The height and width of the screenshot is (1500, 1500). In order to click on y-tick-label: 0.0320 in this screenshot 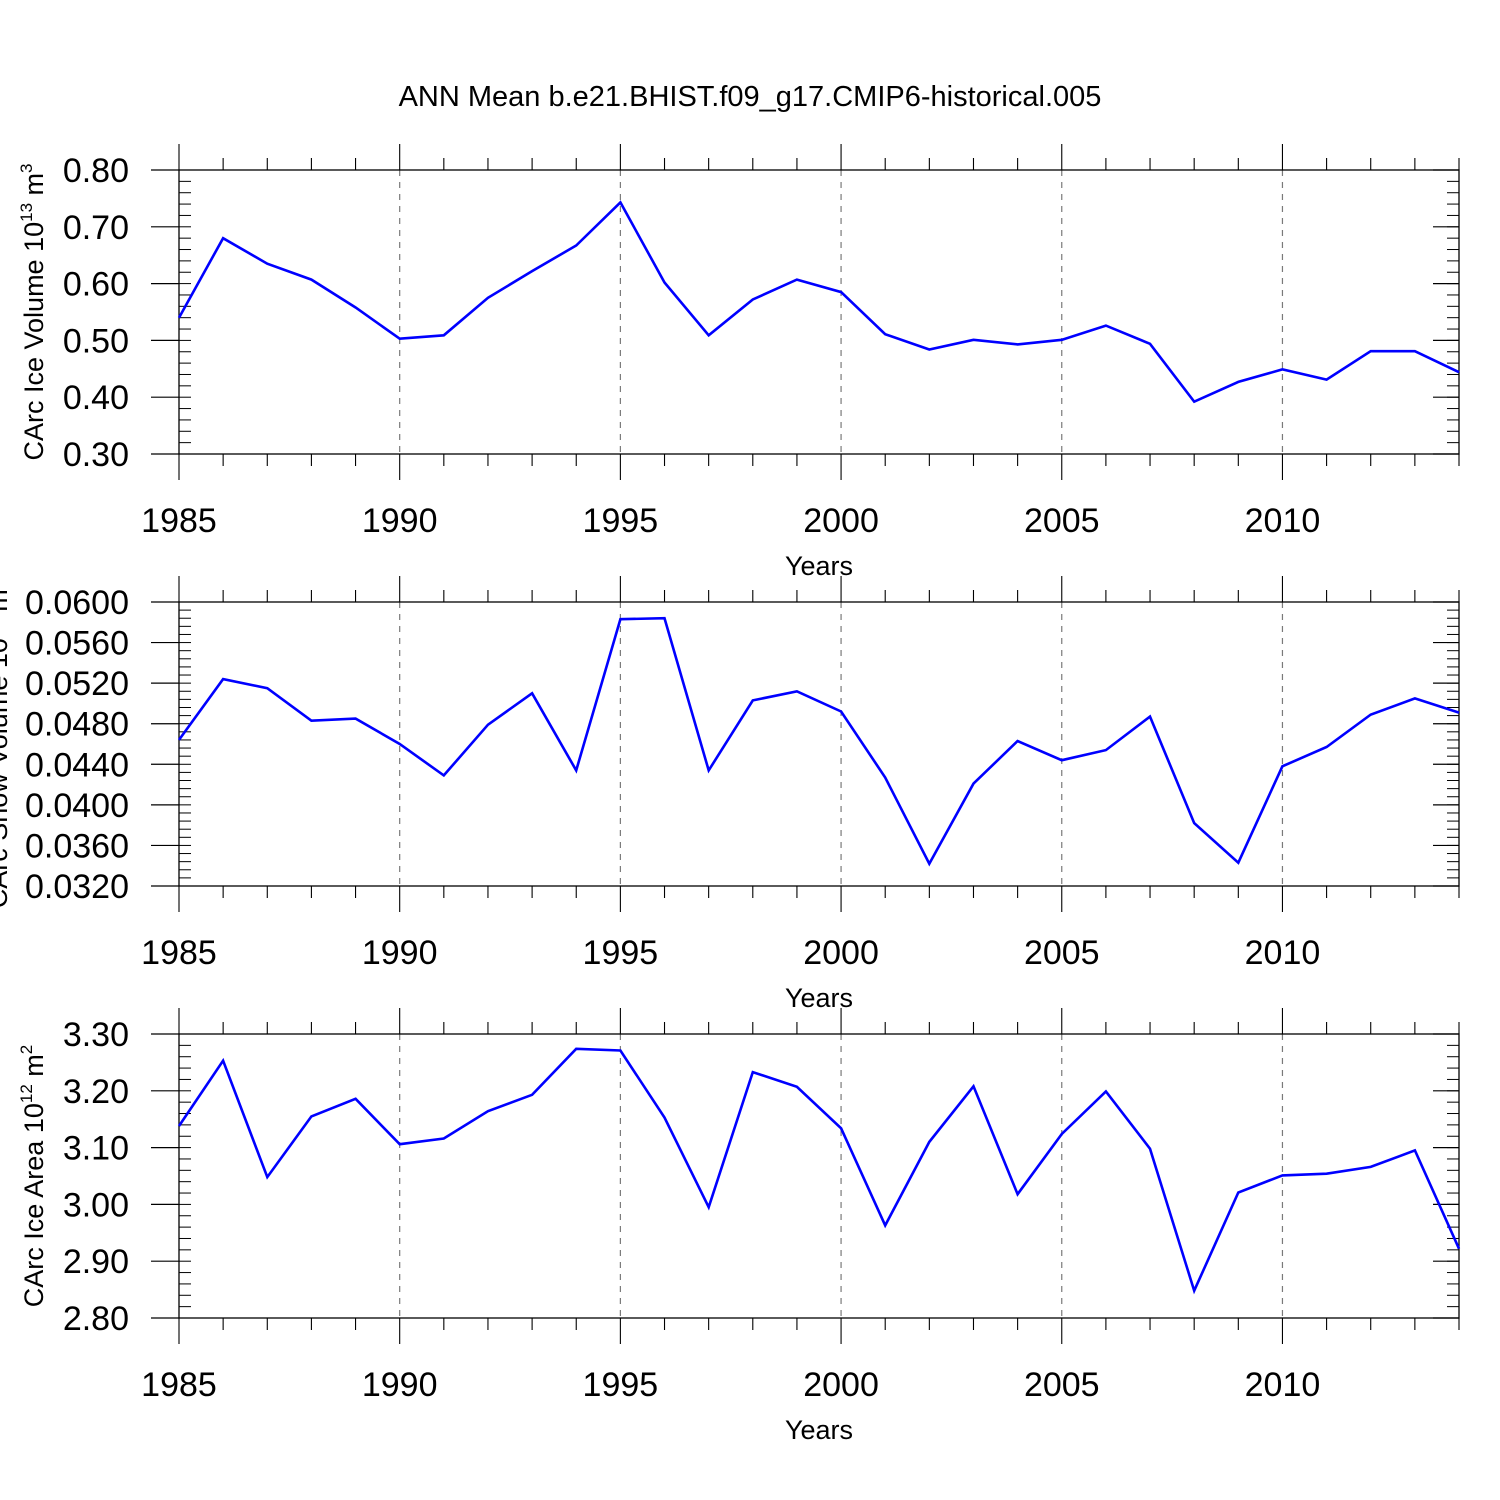, I will do `click(77, 887)`.